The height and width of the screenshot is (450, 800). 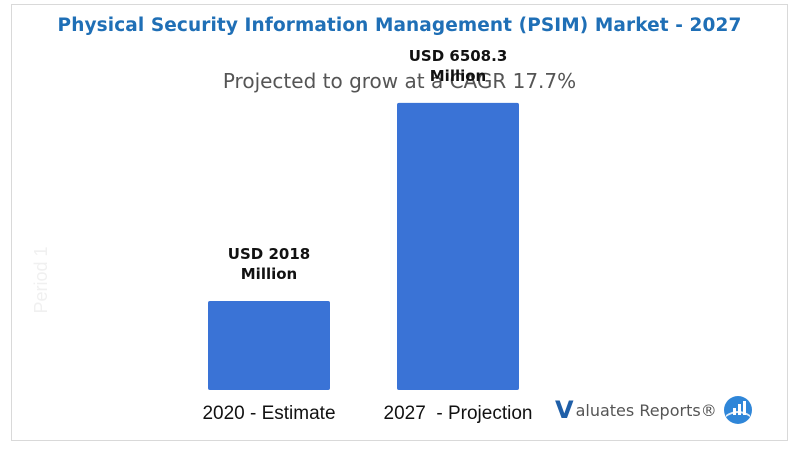 I want to click on bar-2-data-label-line-1: USD 6508.3, so click(x=458, y=56).